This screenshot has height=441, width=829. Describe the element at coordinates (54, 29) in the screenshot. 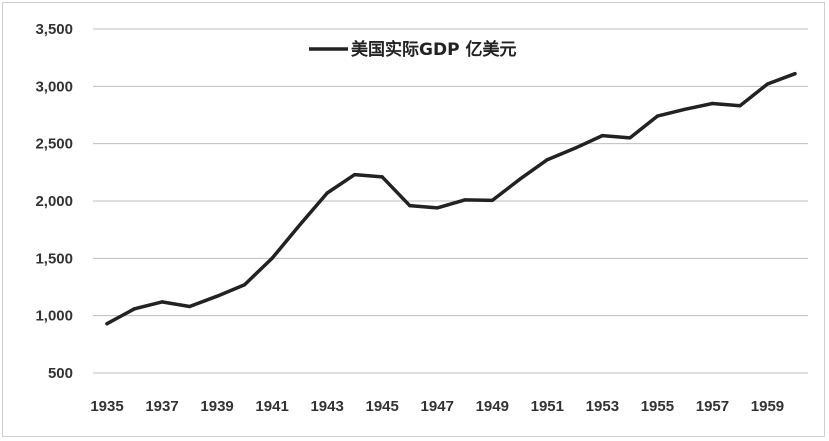

I see `y-tick-label: 3,500` at that location.